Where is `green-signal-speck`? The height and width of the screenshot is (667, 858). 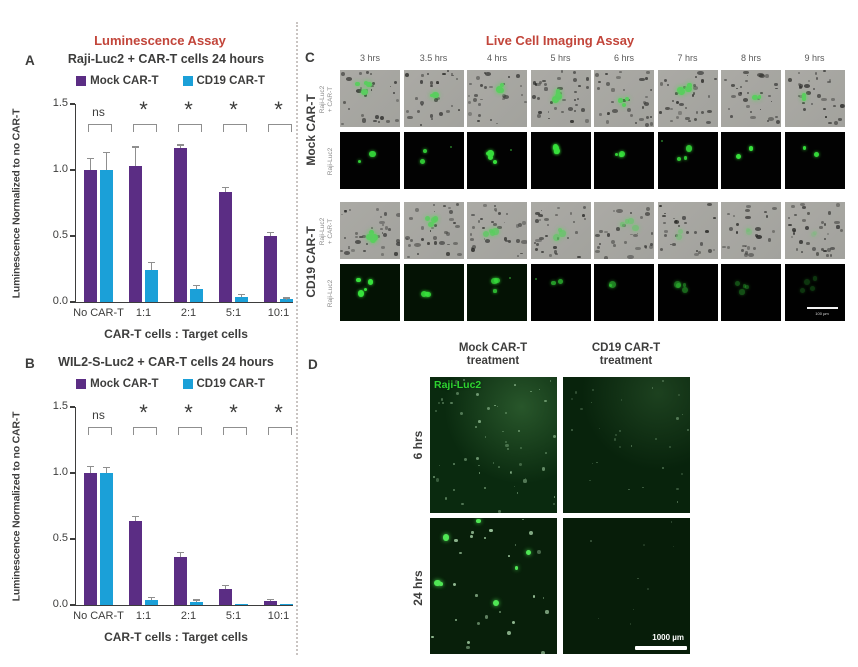
green-signal-speck is located at coordinates (536, 279).